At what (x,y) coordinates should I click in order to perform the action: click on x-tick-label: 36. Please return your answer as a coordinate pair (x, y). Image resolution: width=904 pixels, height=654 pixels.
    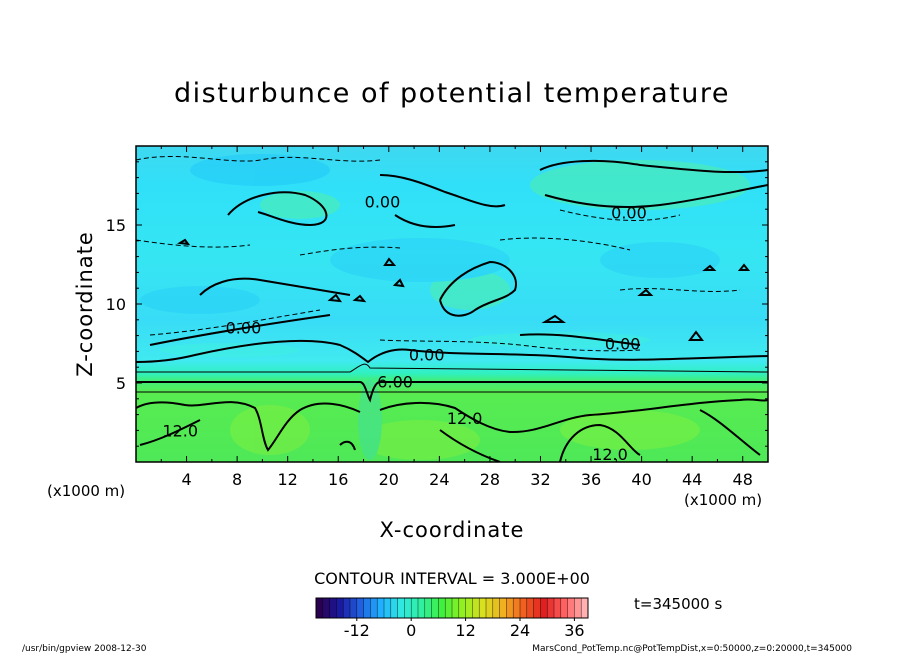
    Looking at the image, I should click on (591, 479).